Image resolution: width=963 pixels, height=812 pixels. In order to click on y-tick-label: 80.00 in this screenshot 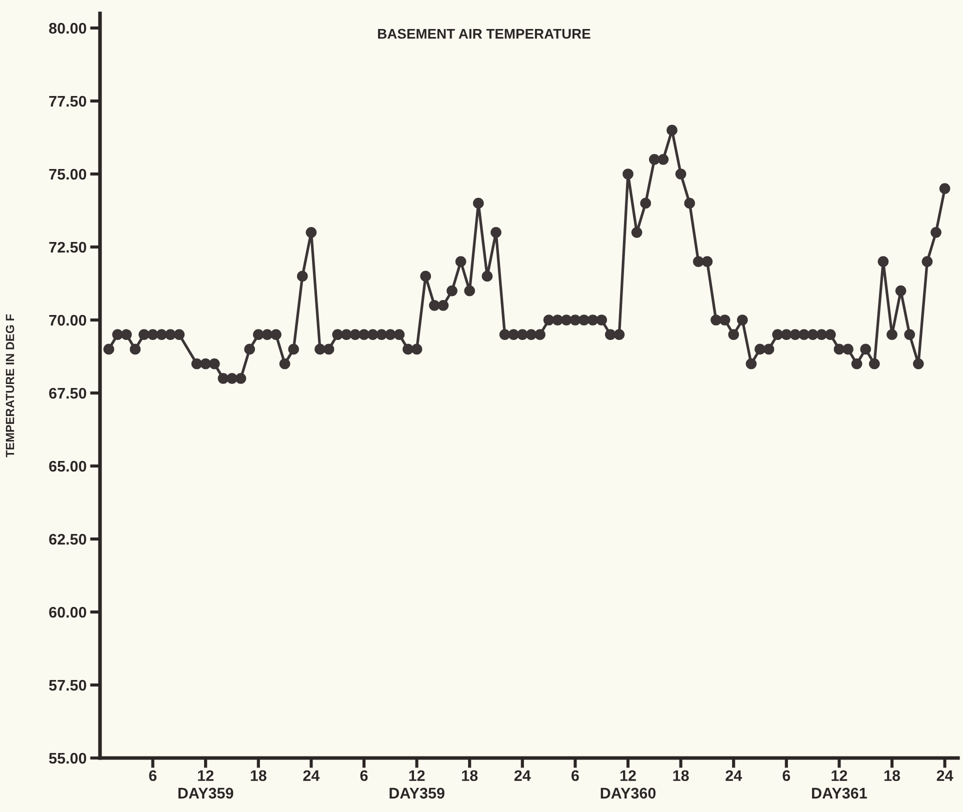, I will do `click(67, 28)`.